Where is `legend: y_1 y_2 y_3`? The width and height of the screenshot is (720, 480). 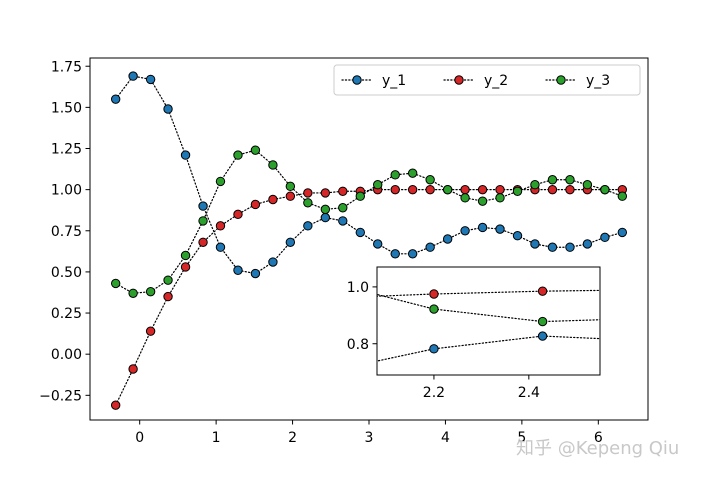 legend: y_1 y_2 y_3 is located at coordinates (487, 80).